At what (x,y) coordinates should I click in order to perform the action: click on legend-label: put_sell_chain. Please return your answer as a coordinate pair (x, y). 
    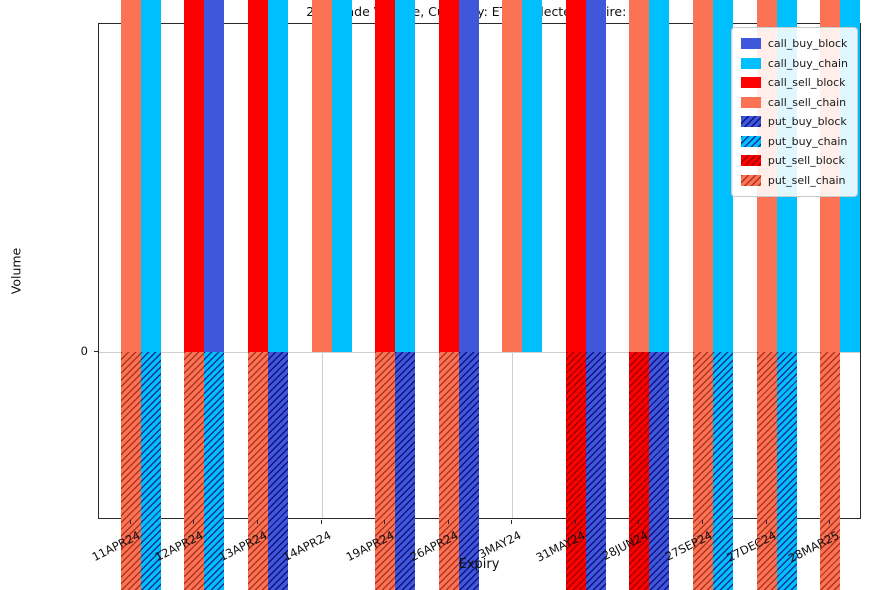
    Looking at the image, I should click on (806, 180).